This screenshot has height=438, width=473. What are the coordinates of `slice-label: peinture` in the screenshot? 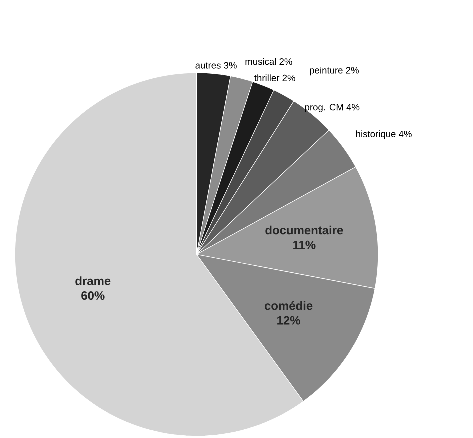 It's located at (326, 71).